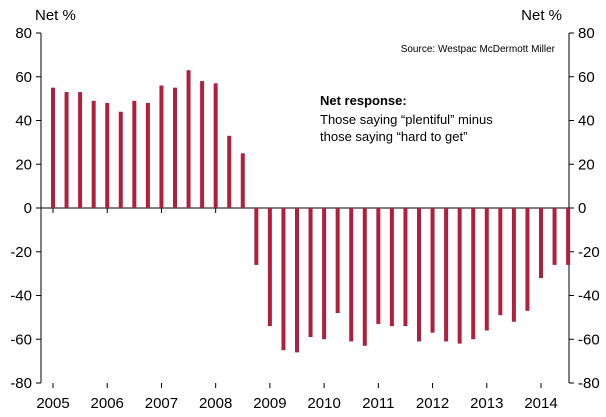 The image size is (606, 417). Describe the element at coordinates (107, 403) in the screenshot. I see `x-tick-label: 2006` at that location.